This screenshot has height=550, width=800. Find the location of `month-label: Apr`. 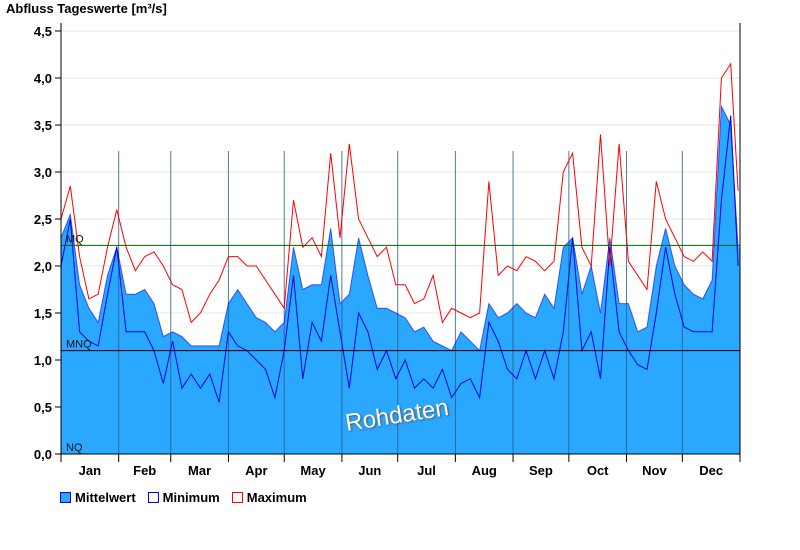

month-label: Apr is located at coordinates (256, 470).